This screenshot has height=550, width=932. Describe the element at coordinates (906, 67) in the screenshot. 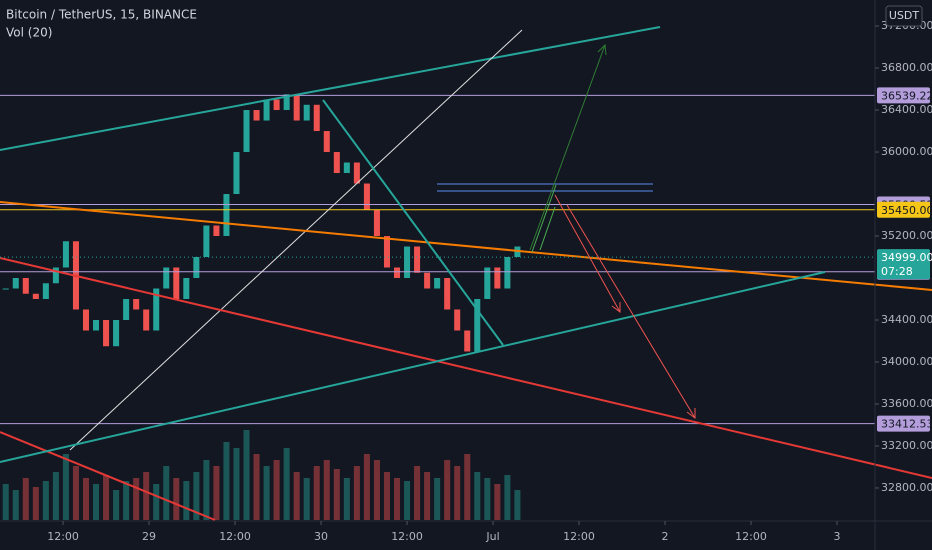

I see `y-tick-label: 36800.00` at that location.